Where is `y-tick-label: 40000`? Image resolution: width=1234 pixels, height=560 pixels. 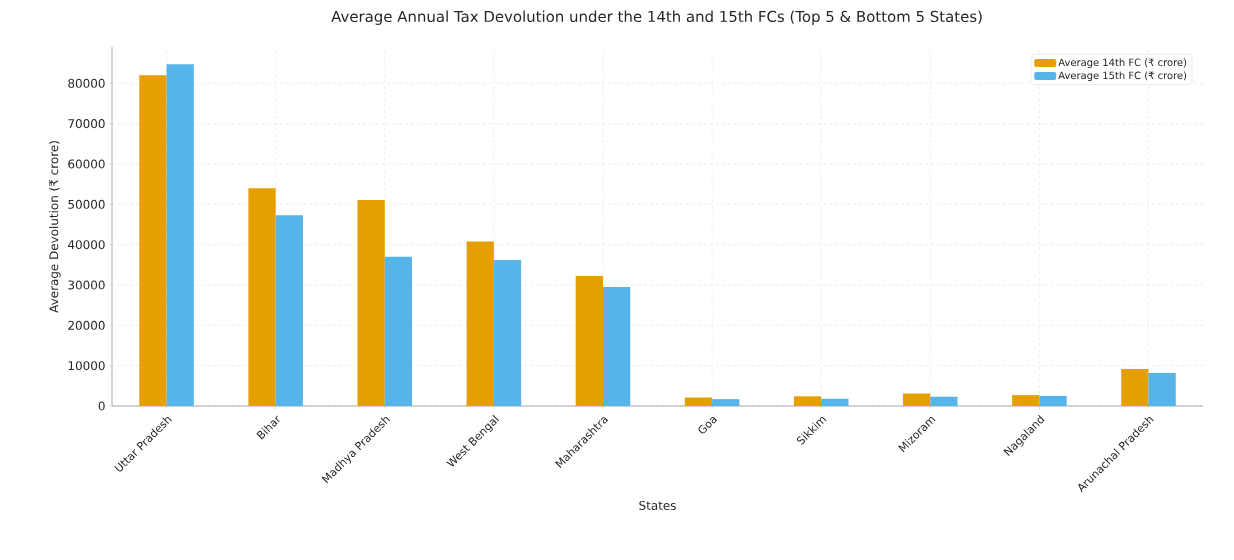 y-tick-label: 40000 is located at coordinates (86, 245).